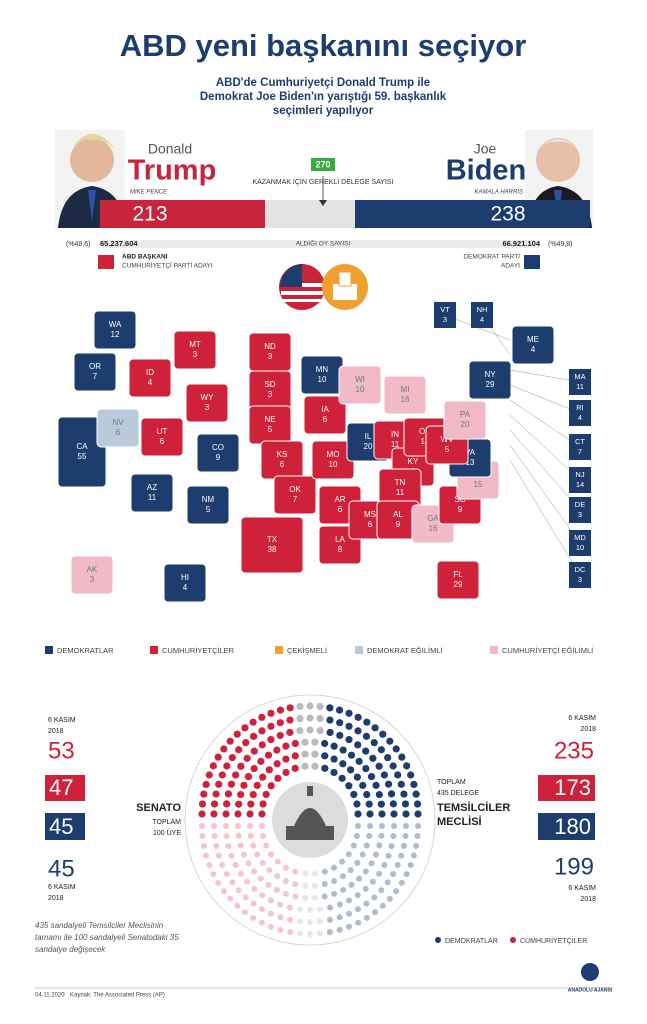  Describe the element at coordinates (65, 788) in the screenshot. I see `value-box` at that location.